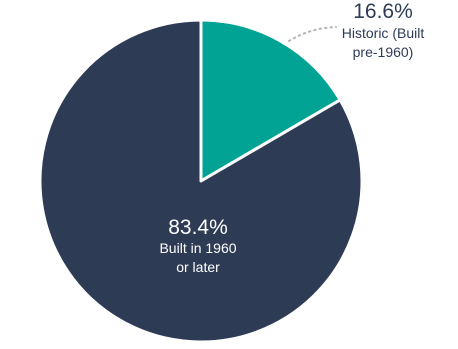  What do you see at coordinates (383, 52) in the screenshot?
I see `slice-1-category-label: pre-1960)` at bounding box center [383, 52].